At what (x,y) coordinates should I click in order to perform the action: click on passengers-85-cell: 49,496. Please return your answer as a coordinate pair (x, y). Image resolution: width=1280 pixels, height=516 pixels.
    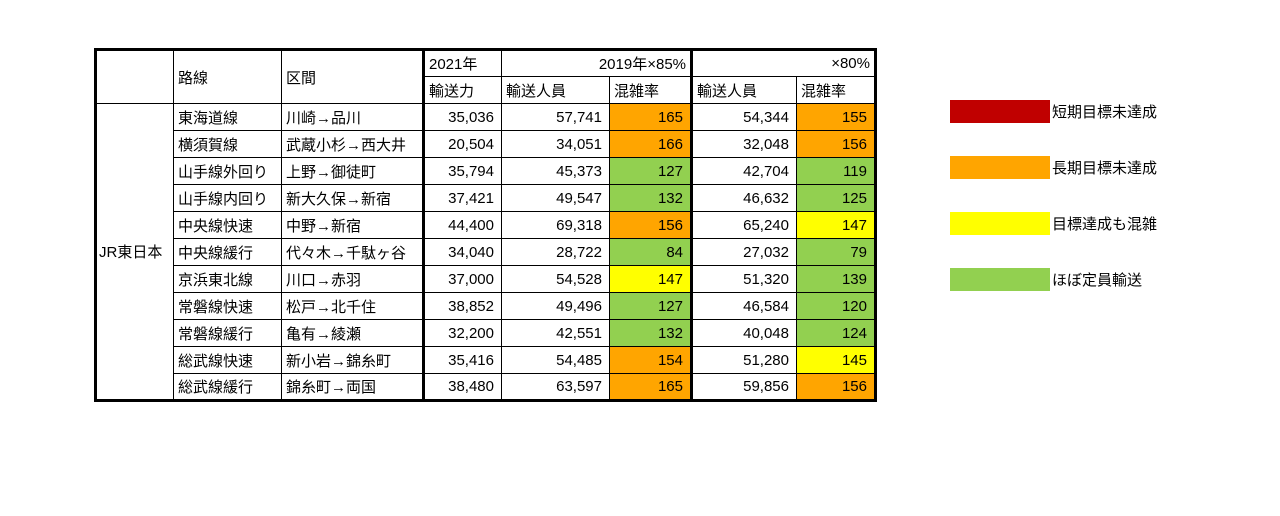
    Looking at the image, I should click on (555, 306).